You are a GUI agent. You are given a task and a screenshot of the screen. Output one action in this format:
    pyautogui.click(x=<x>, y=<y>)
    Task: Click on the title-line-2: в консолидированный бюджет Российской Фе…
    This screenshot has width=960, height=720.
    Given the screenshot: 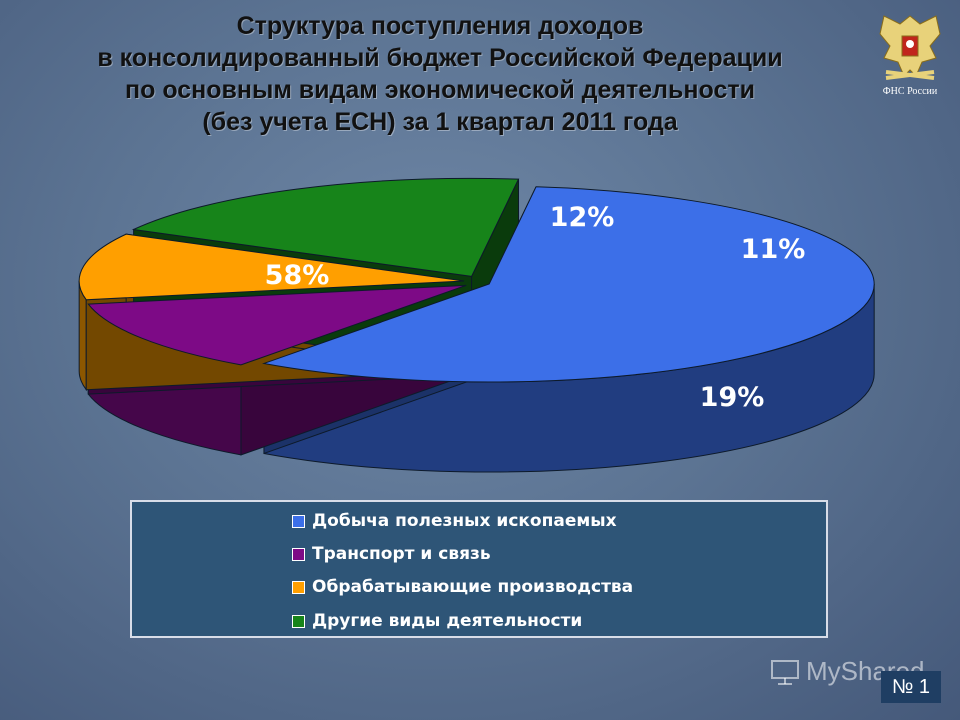 What is the action you would take?
    pyautogui.click(x=440, y=58)
    